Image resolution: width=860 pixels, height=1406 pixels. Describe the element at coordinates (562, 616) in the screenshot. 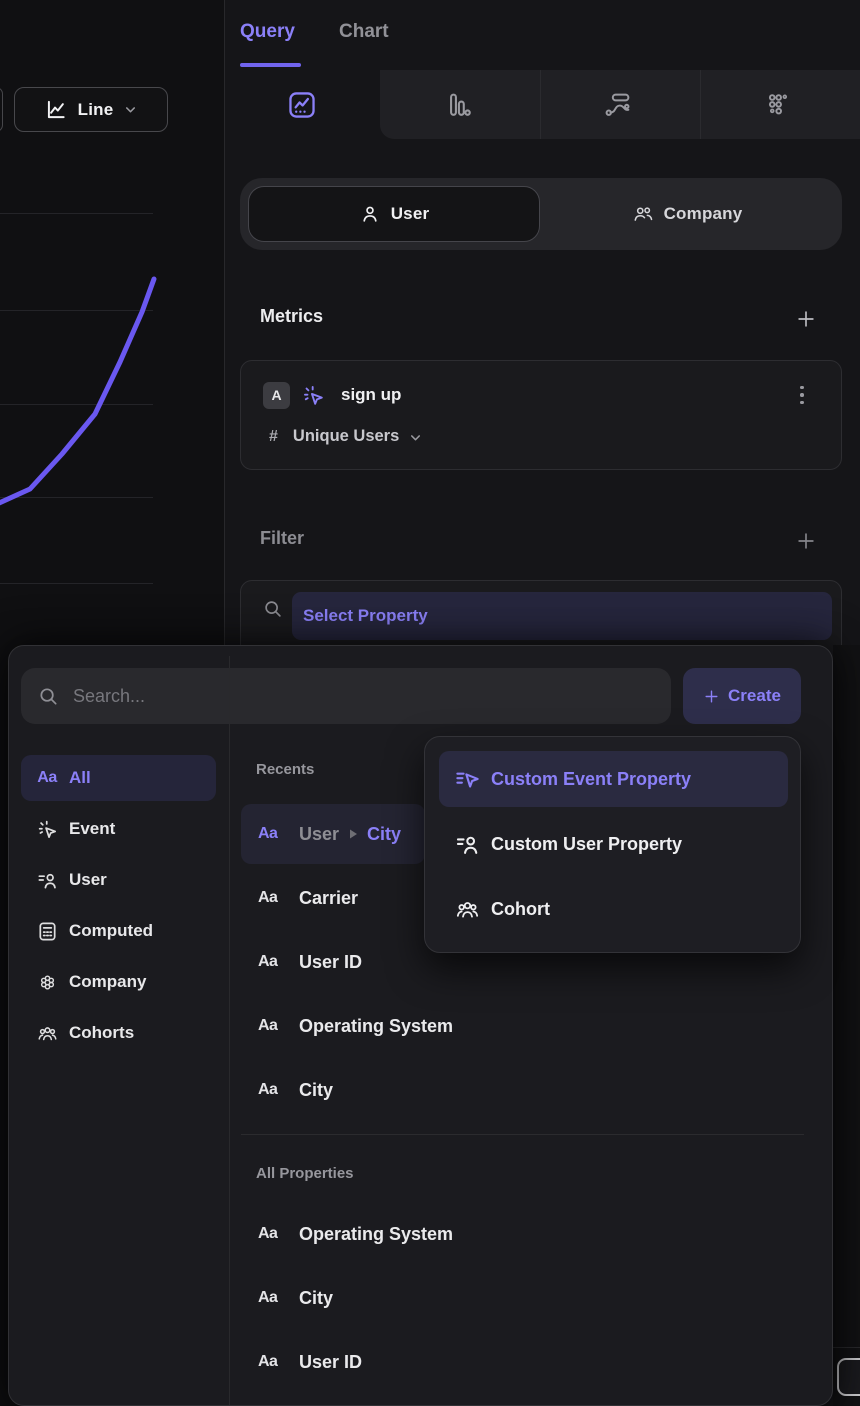

I see `filter-property-input: Select Property` at that location.